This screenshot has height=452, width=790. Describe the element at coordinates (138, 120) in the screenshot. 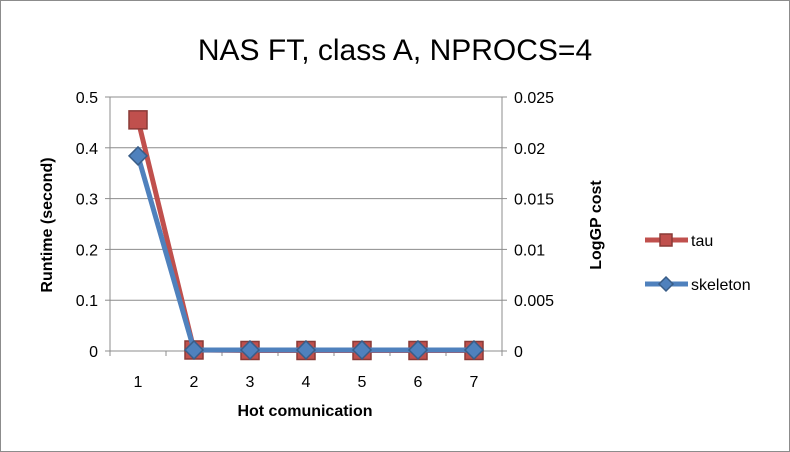

I see `data-point-tau` at that location.